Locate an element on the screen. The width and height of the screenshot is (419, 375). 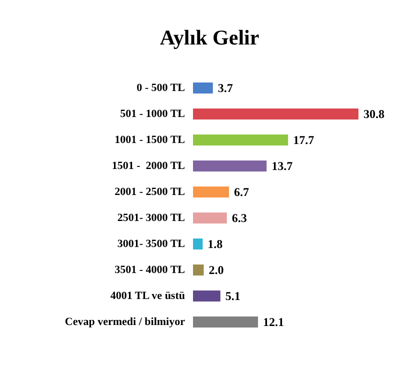
y-tick-label: 2501- 3000 TL is located at coordinates (151, 218).